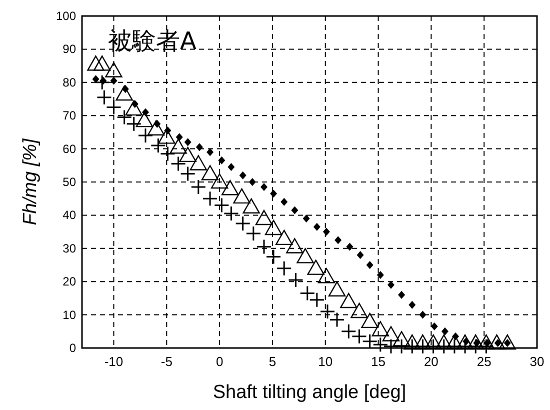 The image size is (550, 410). I want to click on x-tick-label: 0, so click(220, 361).